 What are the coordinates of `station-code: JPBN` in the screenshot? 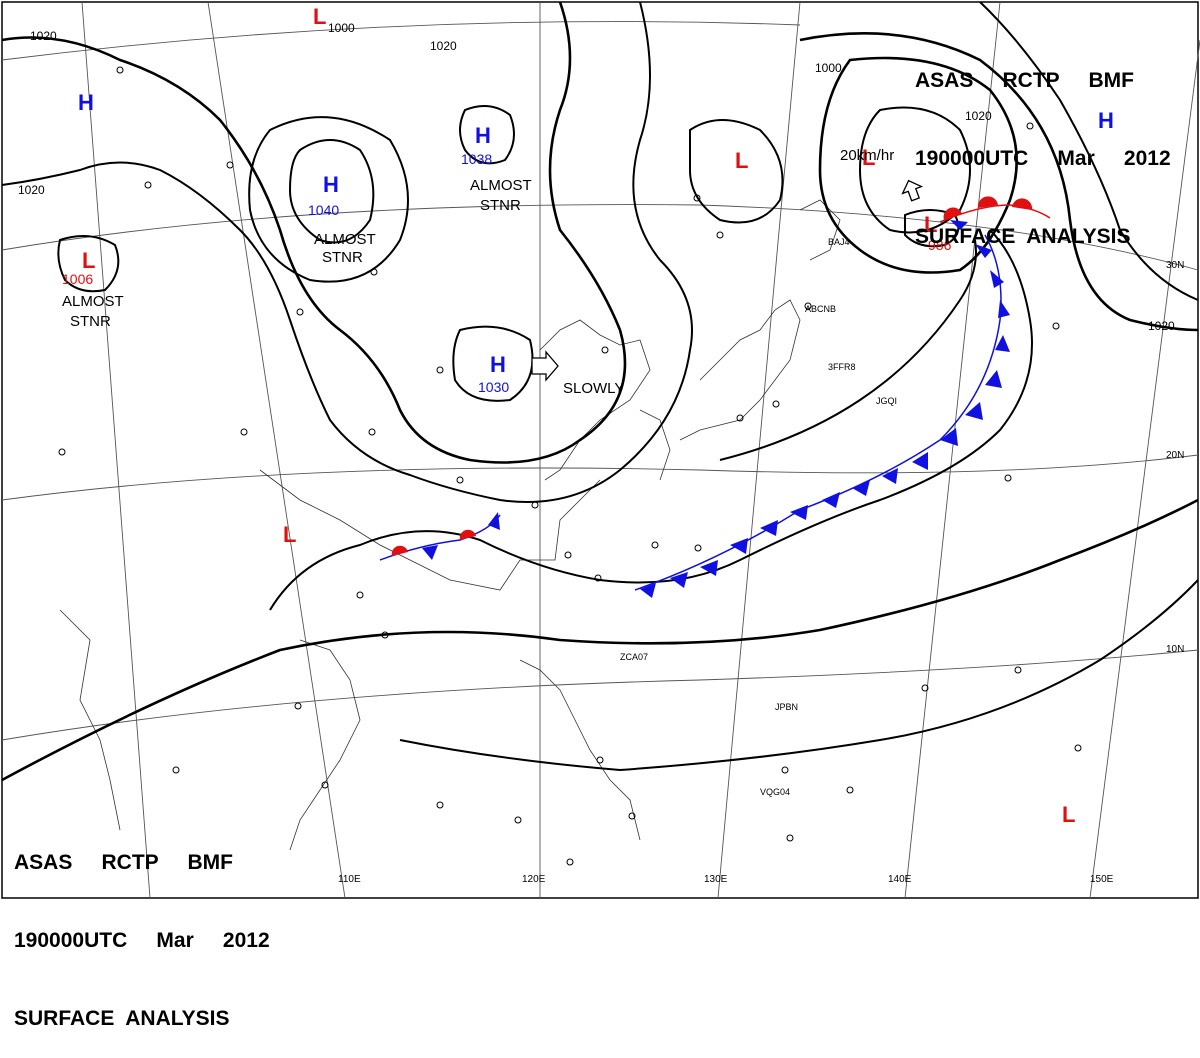 It's located at (786, 707).